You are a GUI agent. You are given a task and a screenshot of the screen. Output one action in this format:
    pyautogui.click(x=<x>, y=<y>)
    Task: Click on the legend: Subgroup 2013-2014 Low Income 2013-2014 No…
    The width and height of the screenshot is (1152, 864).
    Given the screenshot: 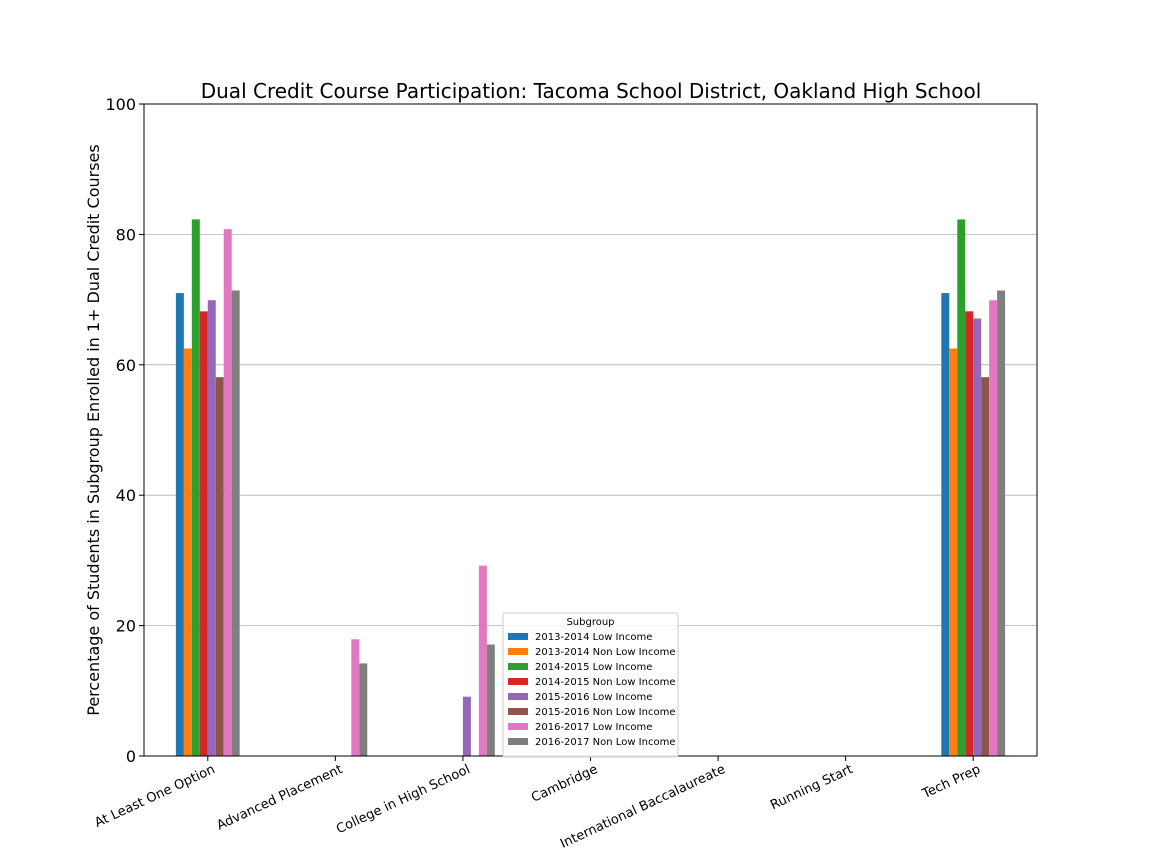 What is the action you would take?
    pyautogui.click(x=590, y=685)
    